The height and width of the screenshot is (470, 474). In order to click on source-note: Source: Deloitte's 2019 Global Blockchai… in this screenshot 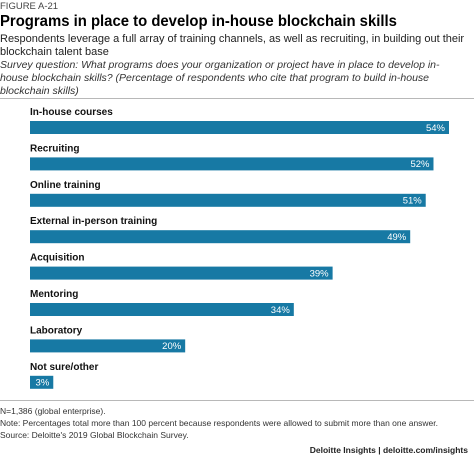, I will do `click(94, 435)`.